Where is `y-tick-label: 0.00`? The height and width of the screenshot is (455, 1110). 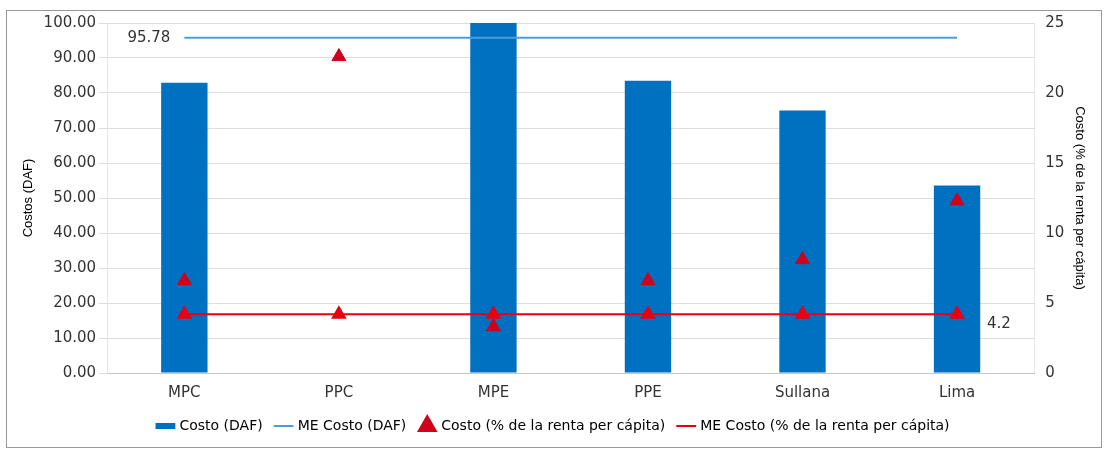 y-tick-label: 0.00 is located at coordinates (79, 371).